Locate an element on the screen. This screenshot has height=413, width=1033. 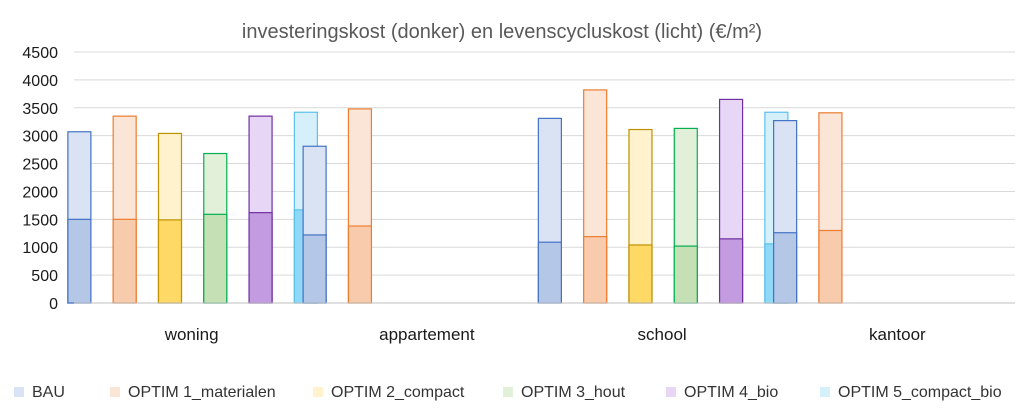
x-category-label: school is located at coordinates (662, 334).